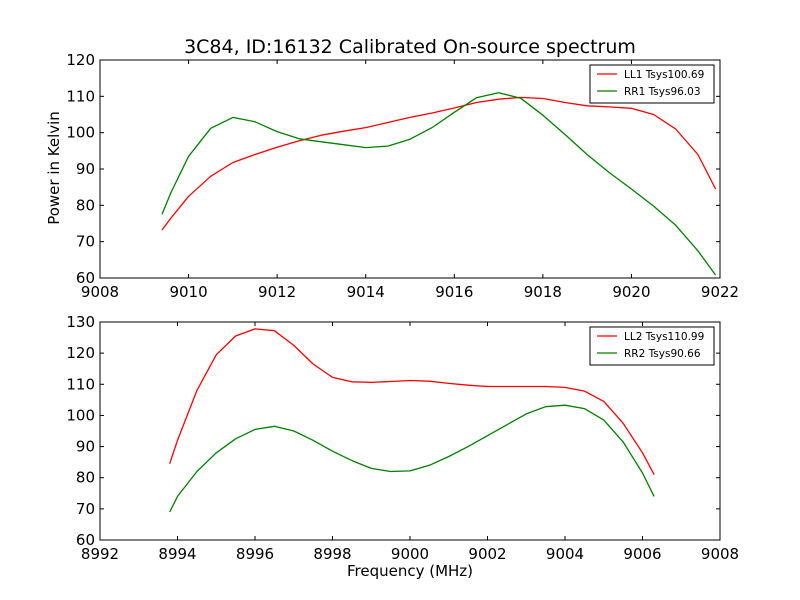  Describe the element at coordinates (100, 292) in the screenshot. I see `top-x-tick-label: 9008` at that location.